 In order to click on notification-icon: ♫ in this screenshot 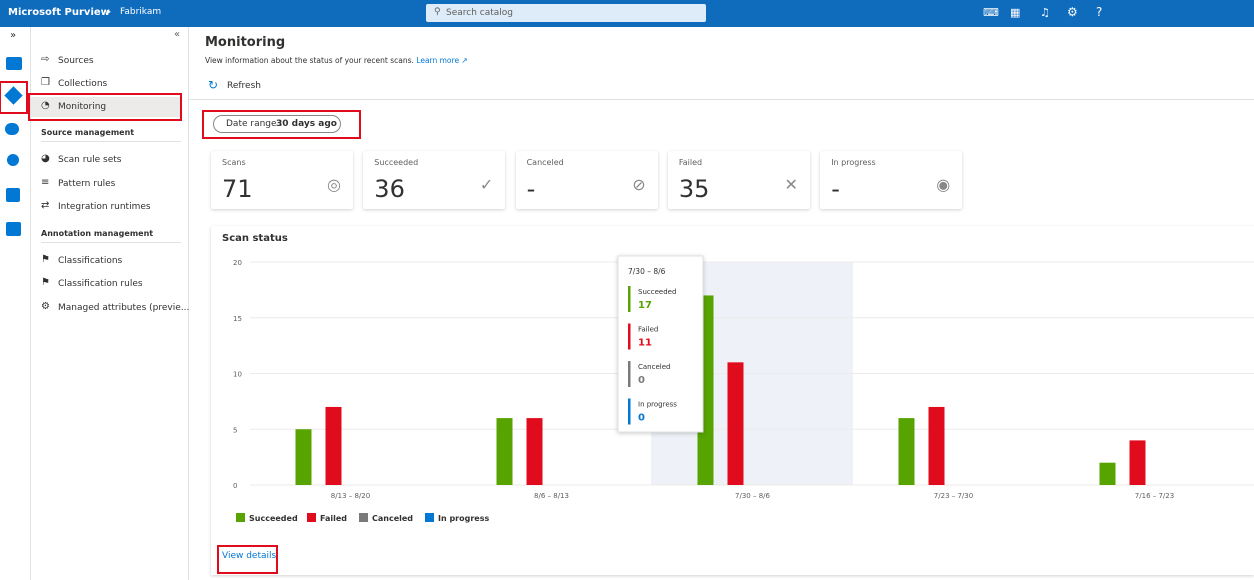, I will do `click(1045, 12)`.